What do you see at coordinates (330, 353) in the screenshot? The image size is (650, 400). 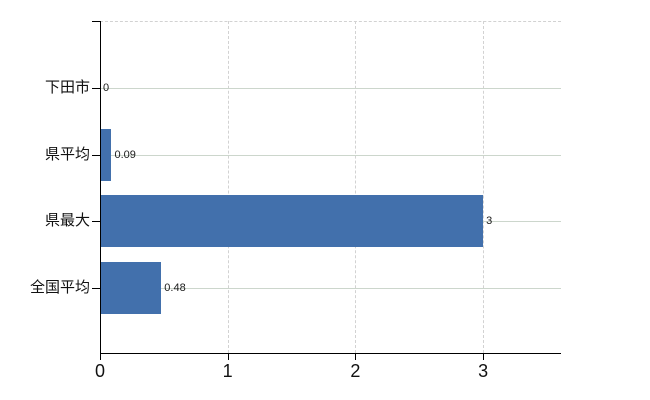 I see `x-axis` at bounding box center [330, 353].